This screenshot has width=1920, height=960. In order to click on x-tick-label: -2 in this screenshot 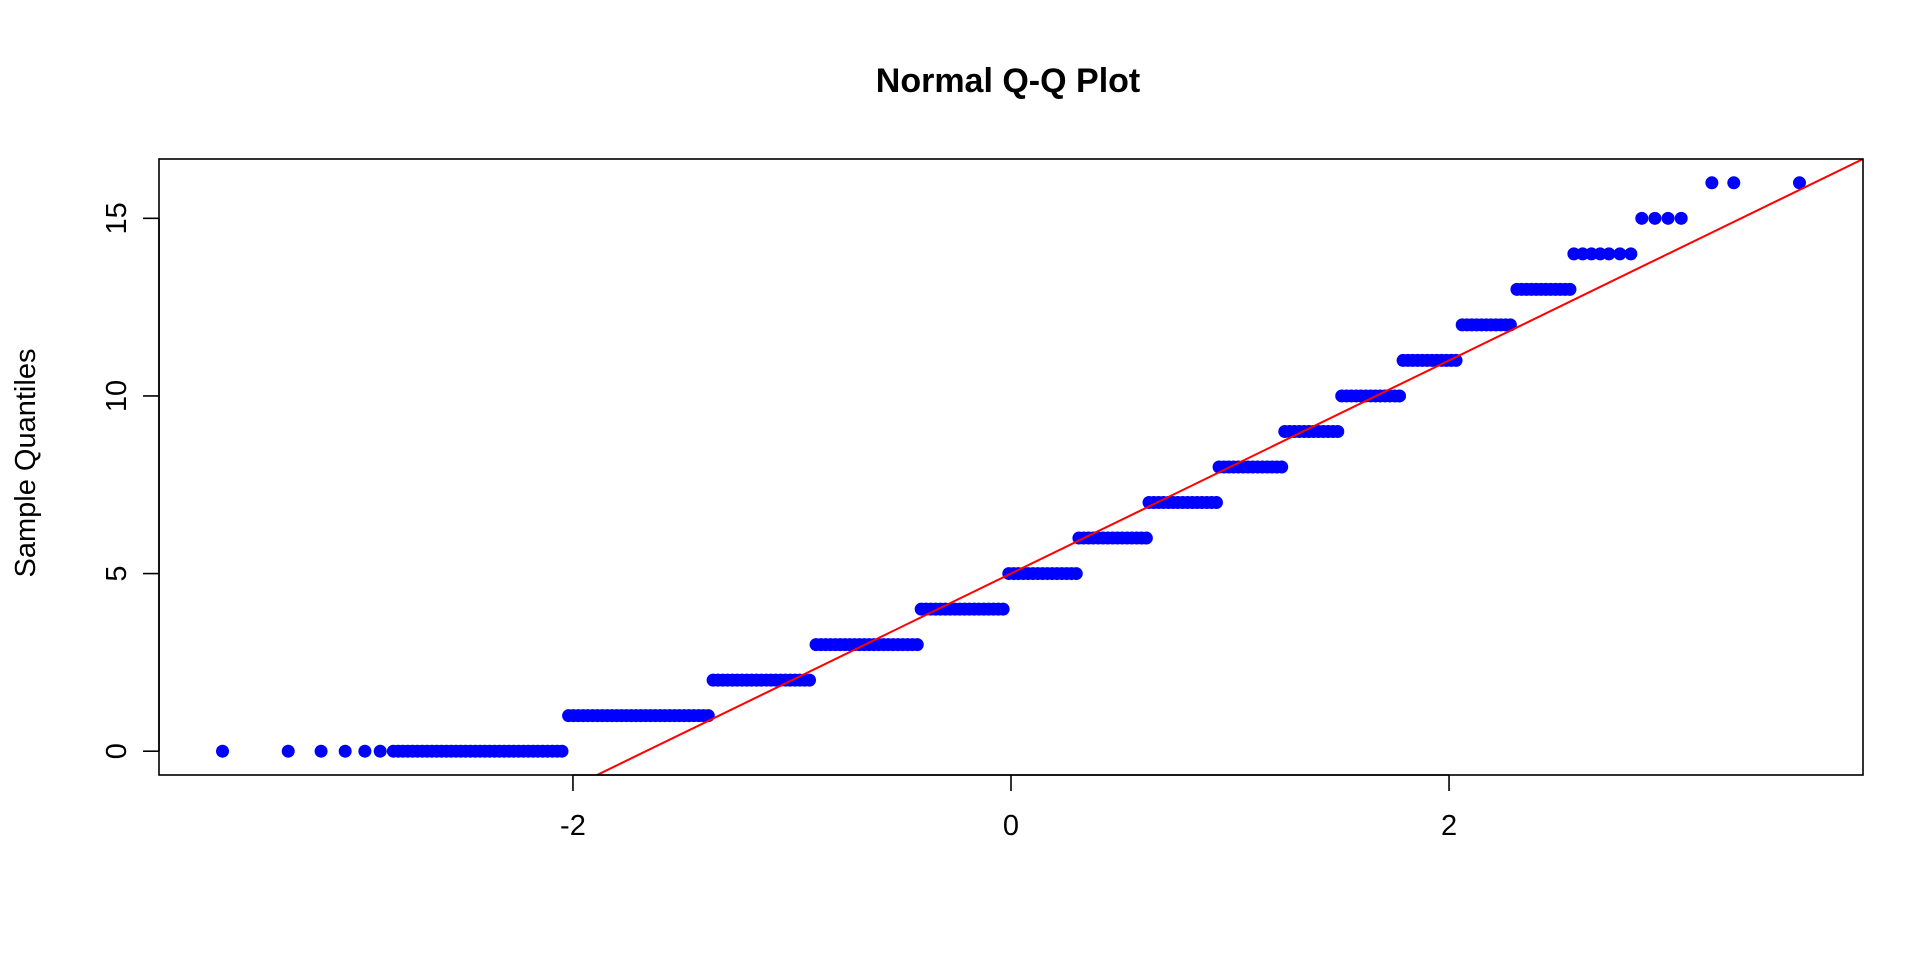, I will do `click(573, 826)`.